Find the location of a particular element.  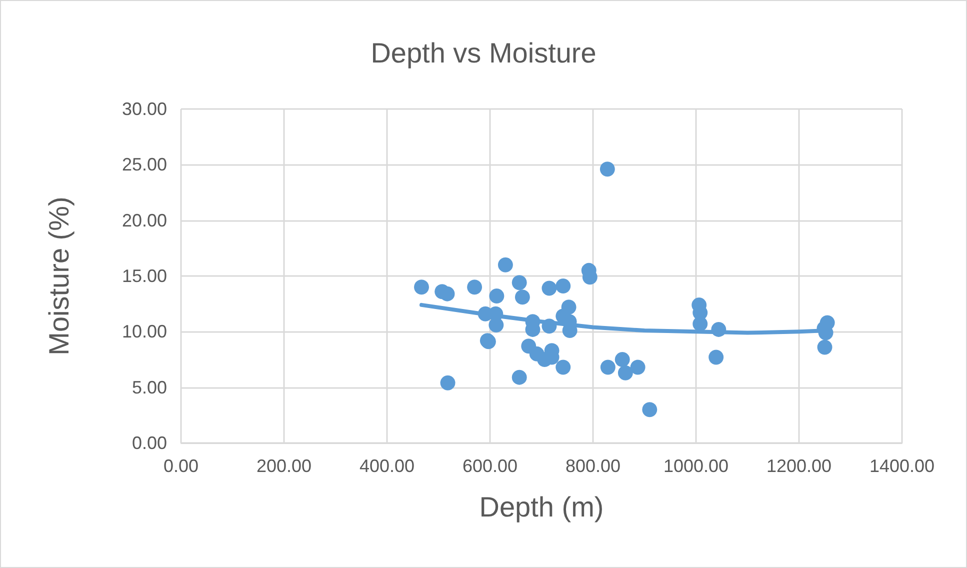

y-tick-label: 10.00 is located at coordinates (144, 332).